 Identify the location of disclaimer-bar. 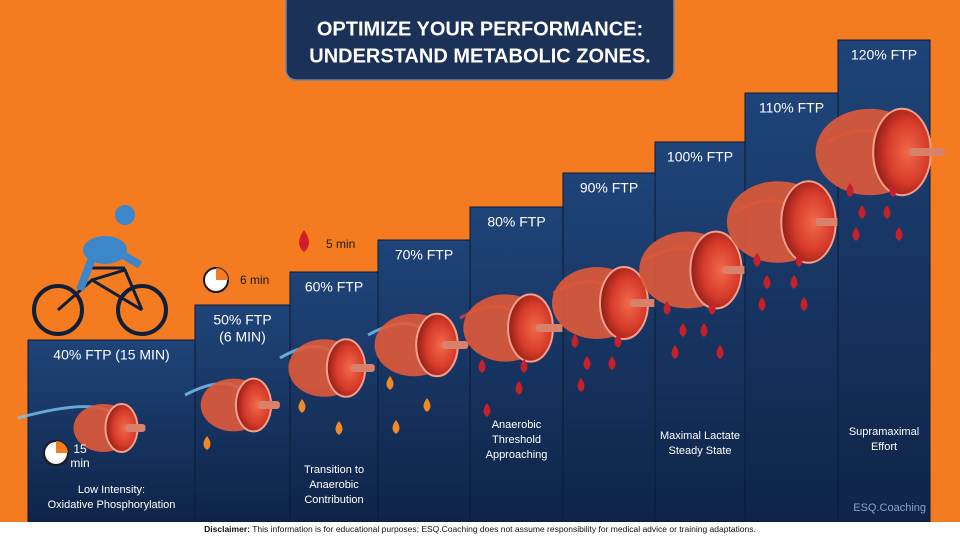
(480, 529).